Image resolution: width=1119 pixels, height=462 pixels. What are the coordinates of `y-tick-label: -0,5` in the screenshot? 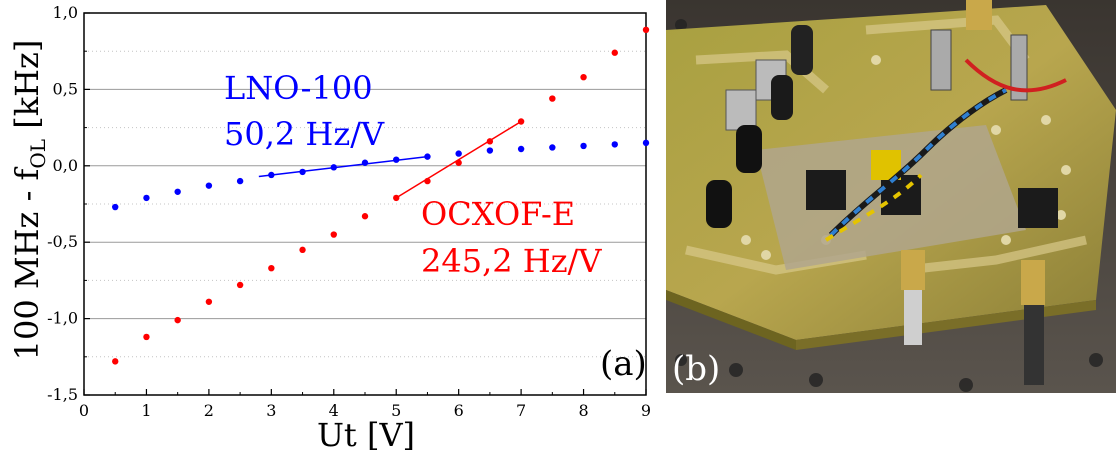 It's located at (62, 241).